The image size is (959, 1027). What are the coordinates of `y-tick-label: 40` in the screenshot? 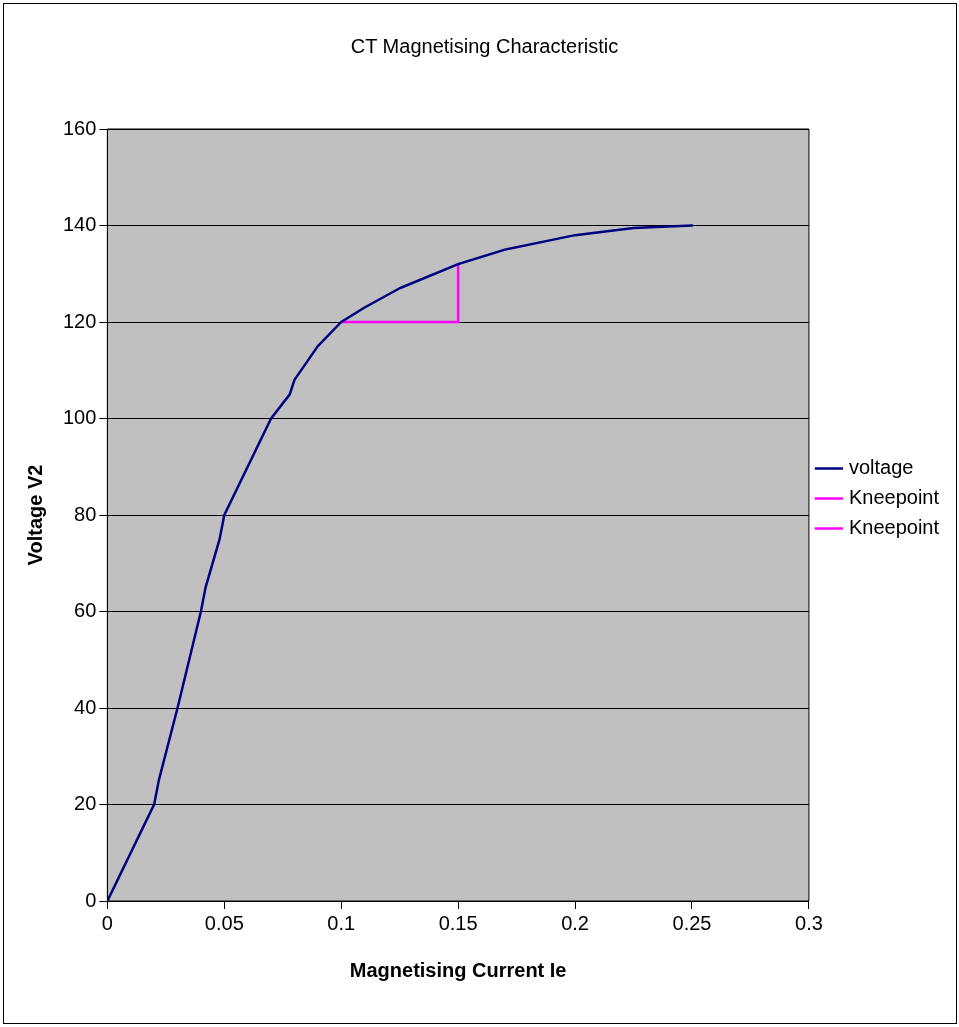 It's located at (85, 706).